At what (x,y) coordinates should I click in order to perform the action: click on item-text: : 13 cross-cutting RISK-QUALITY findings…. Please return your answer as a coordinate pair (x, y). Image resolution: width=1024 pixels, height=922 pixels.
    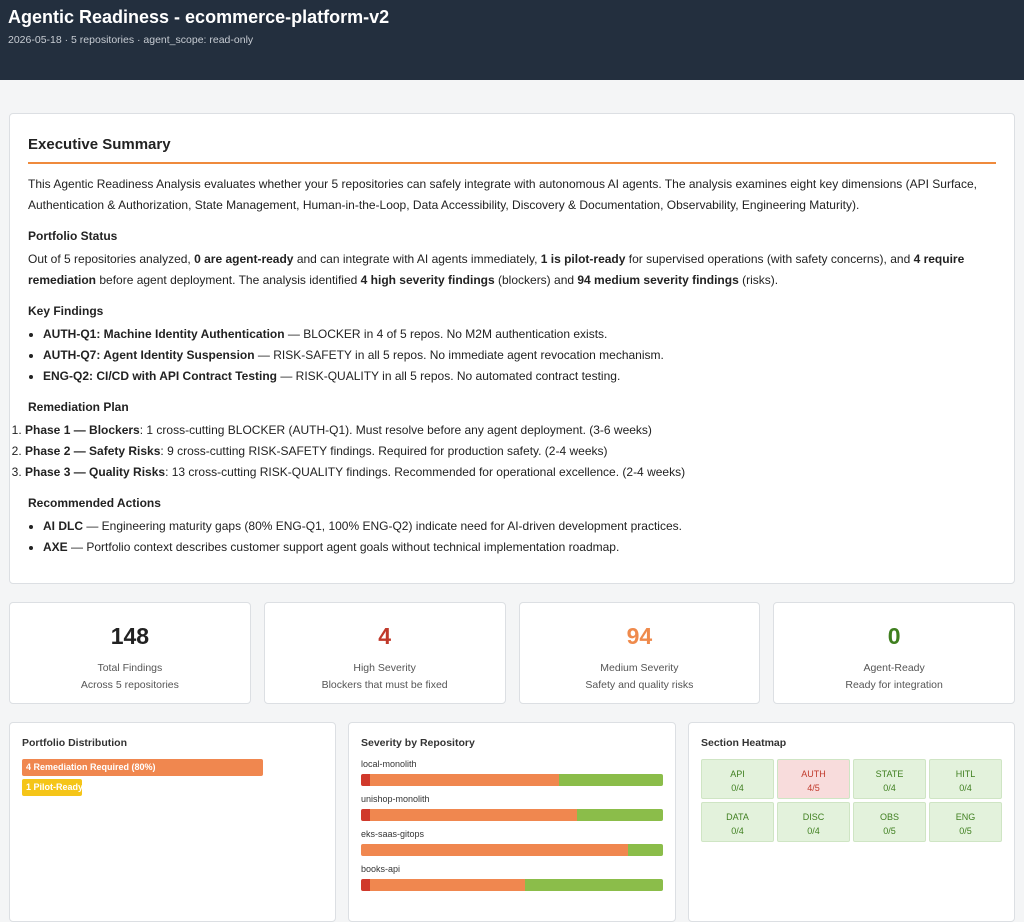
    Looking at the image, I should click on (425, 472).